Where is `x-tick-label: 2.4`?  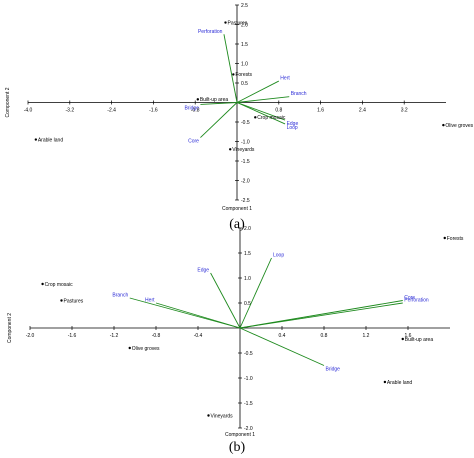 x-tick-label: 2.4 is located at coordinates (362, 111).